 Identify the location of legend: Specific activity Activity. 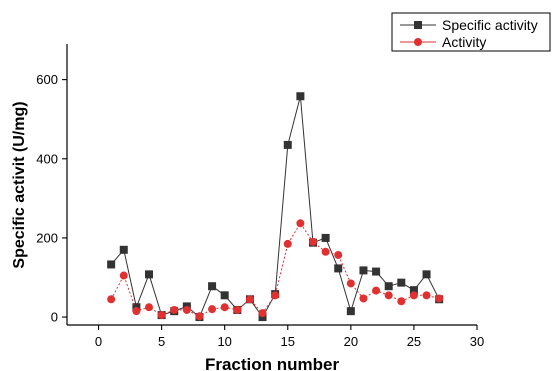
(471, 32).